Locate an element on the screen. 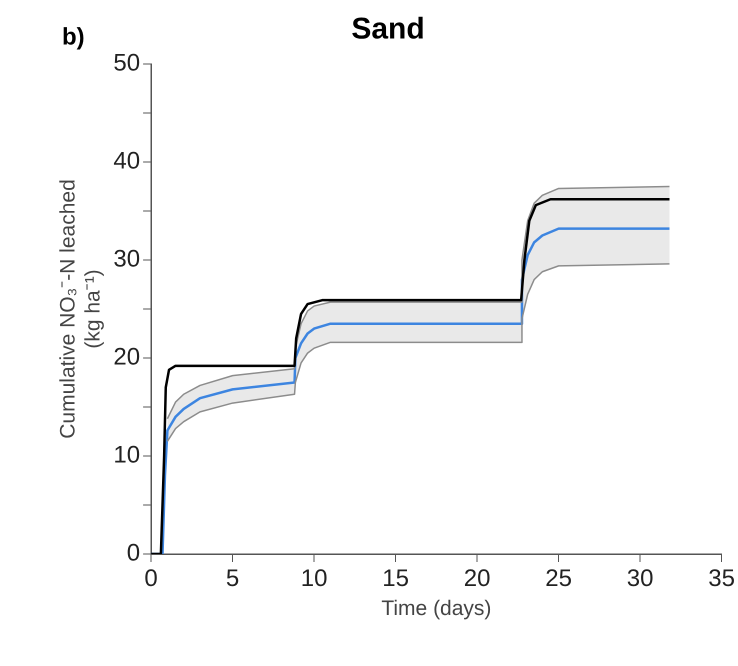  y-tick-label: 30 is located at coordinates (126, 259).